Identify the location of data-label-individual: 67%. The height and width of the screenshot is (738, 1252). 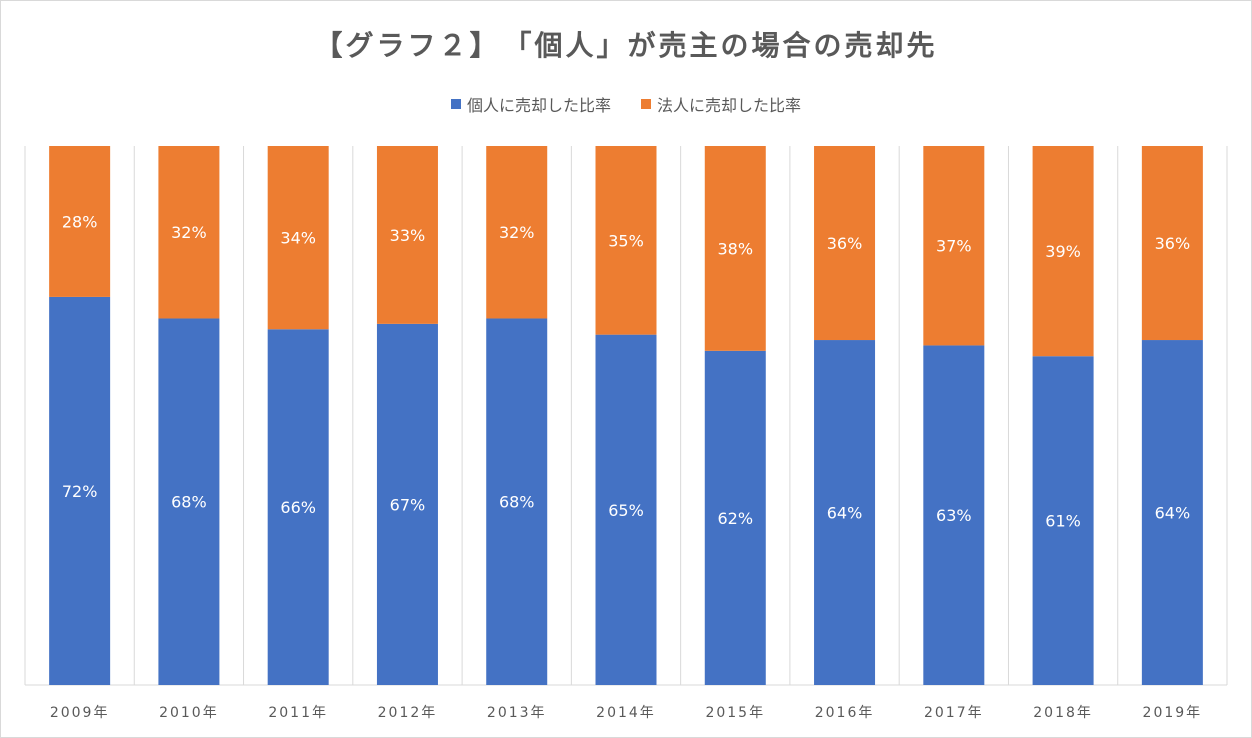
(408, 504).